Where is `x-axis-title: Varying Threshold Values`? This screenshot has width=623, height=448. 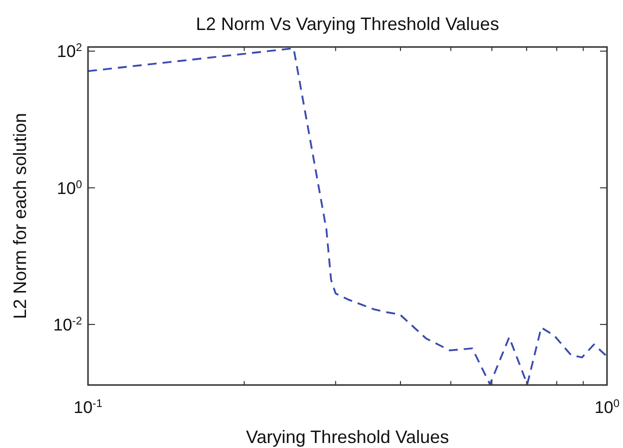
x-axis-title: Varying Threshold Values is located at coordinates (348, 437).